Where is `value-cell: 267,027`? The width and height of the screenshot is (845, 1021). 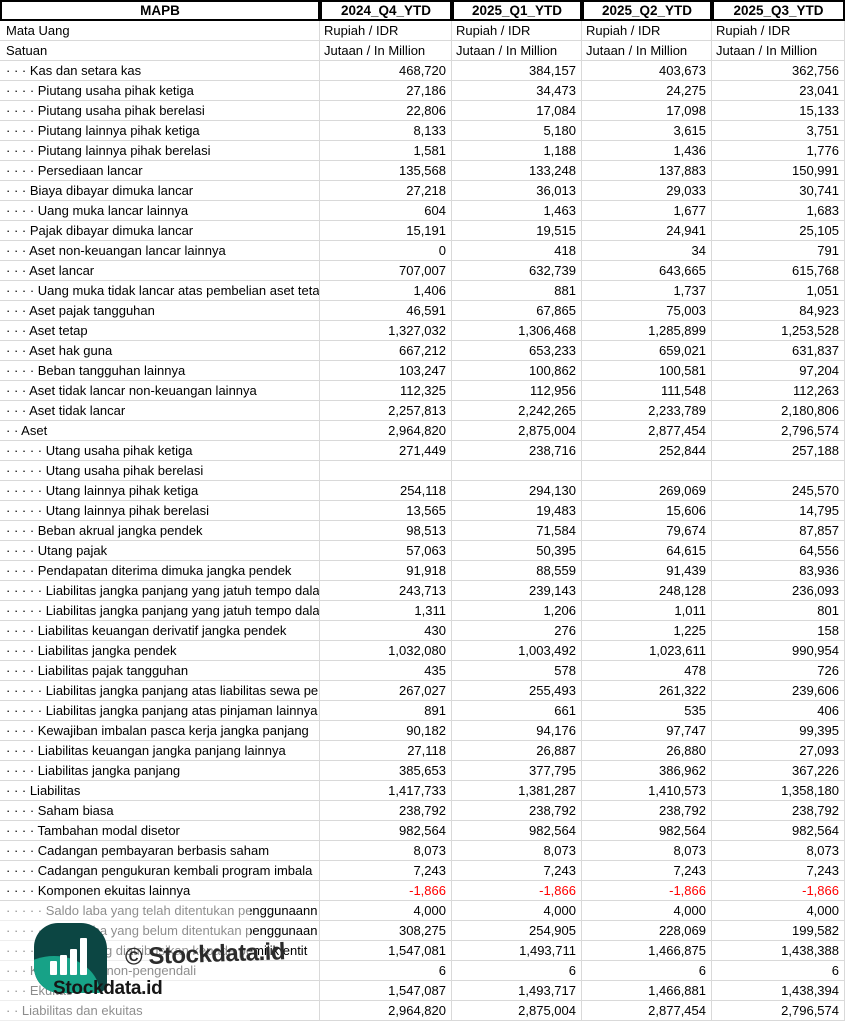 value-cell: 267,027 is located at coordinates (386, 691).